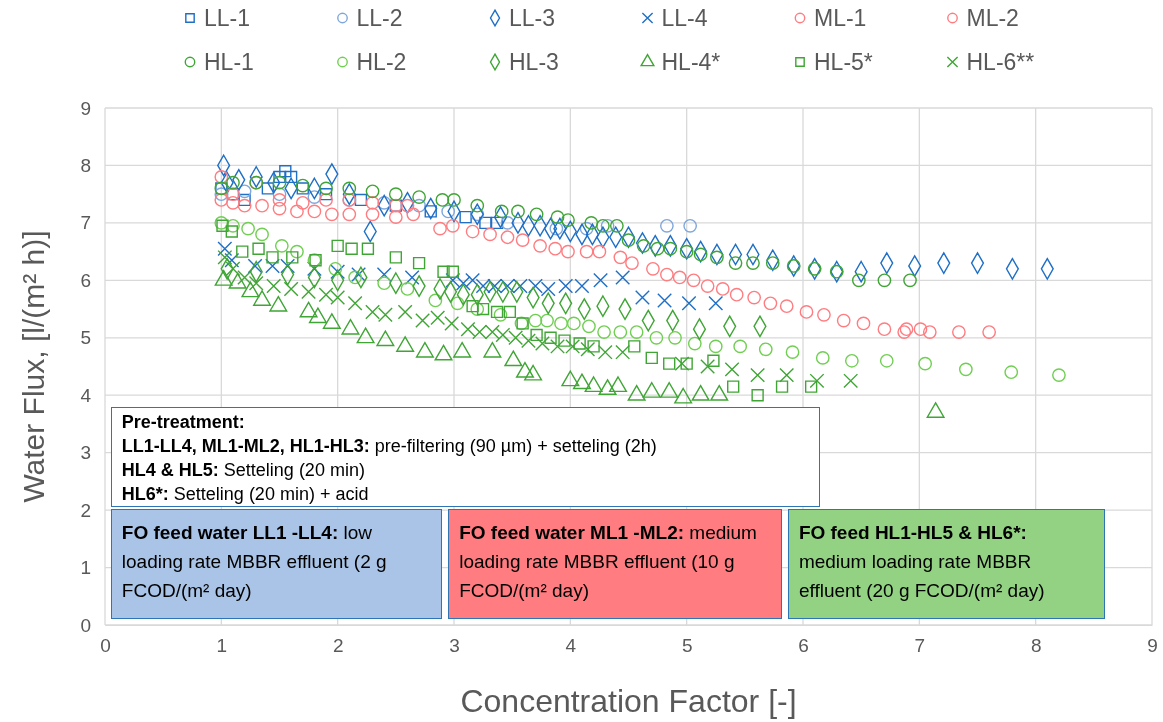 This screenshot has width=1163, height=722. I want to click on legend-label: LL-2, so click(379, 18).